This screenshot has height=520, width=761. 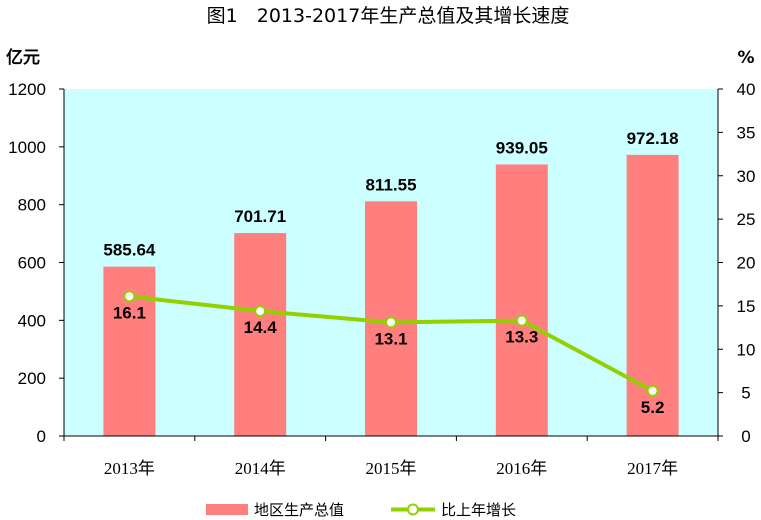 I want to click on legend: 地区生产总值 比上年增长, so click(x=361, y=510).